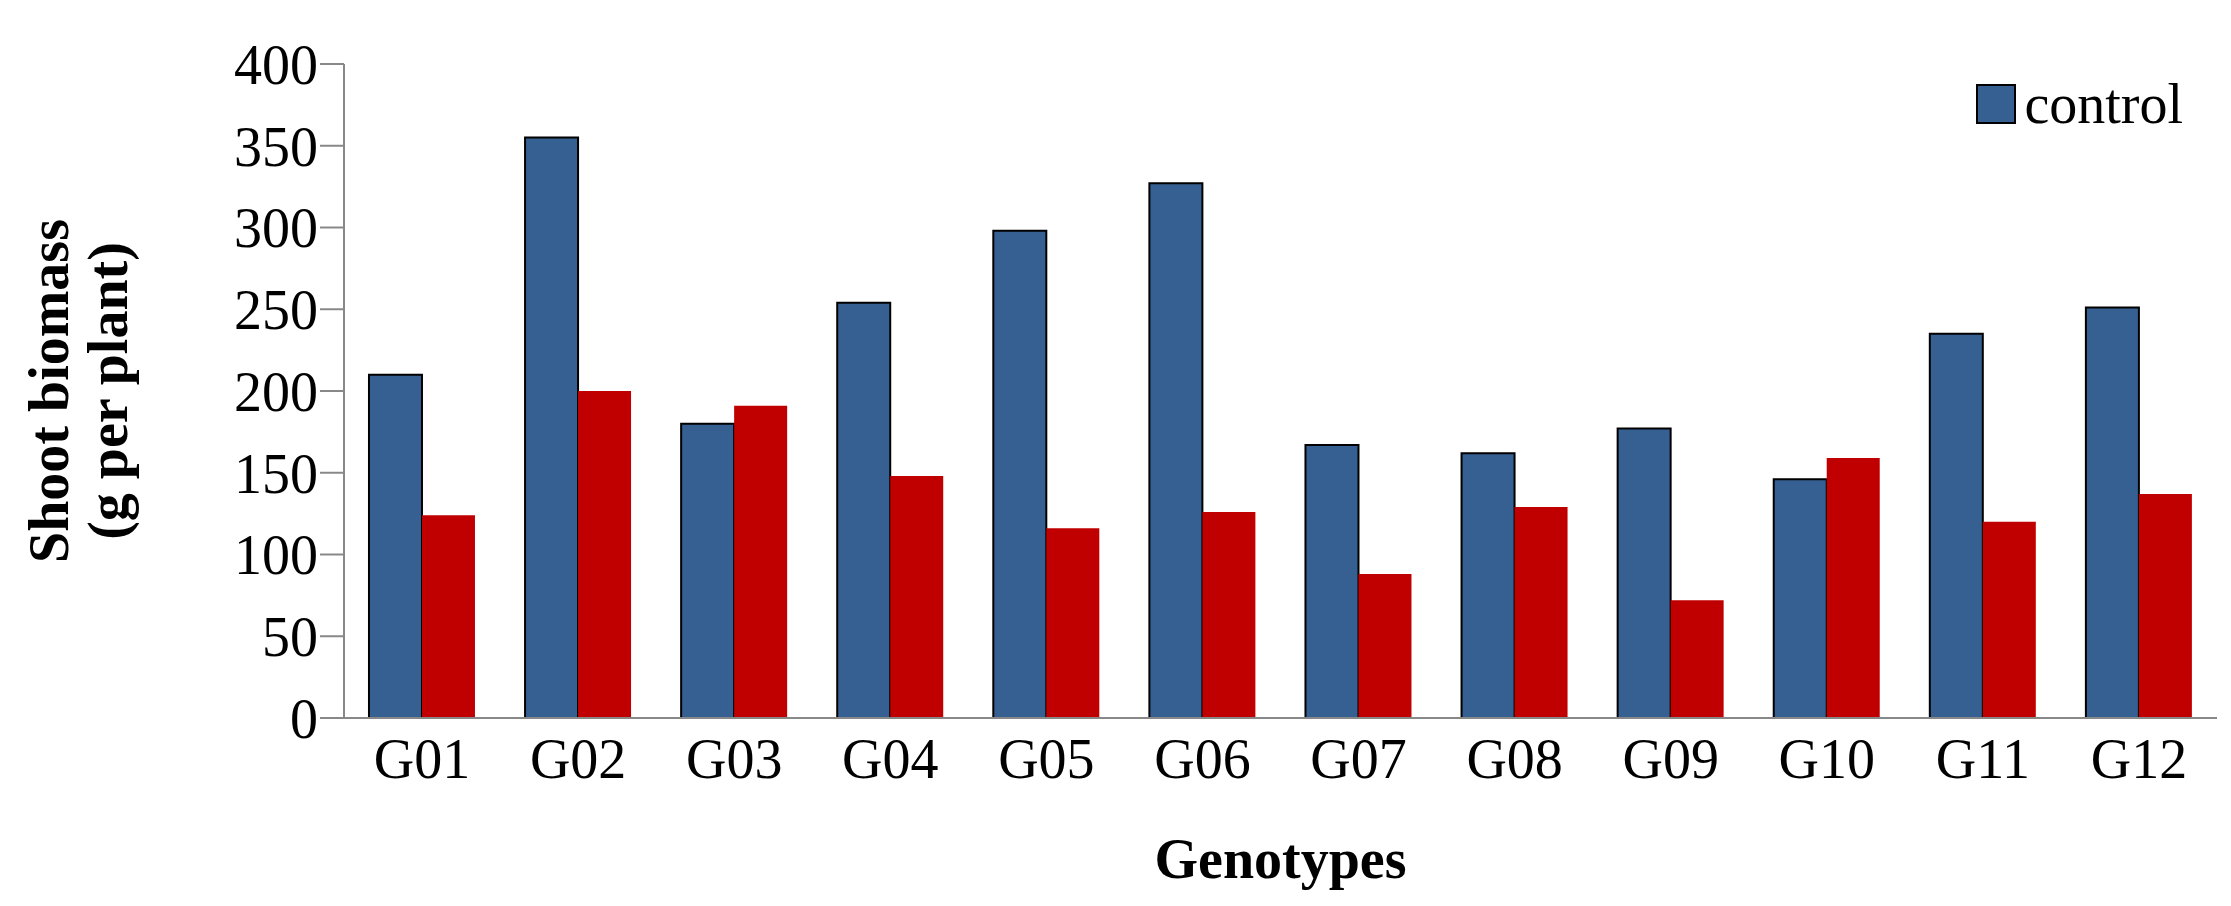  I want to click on x-tick-label: G08, so click(1514, 758).